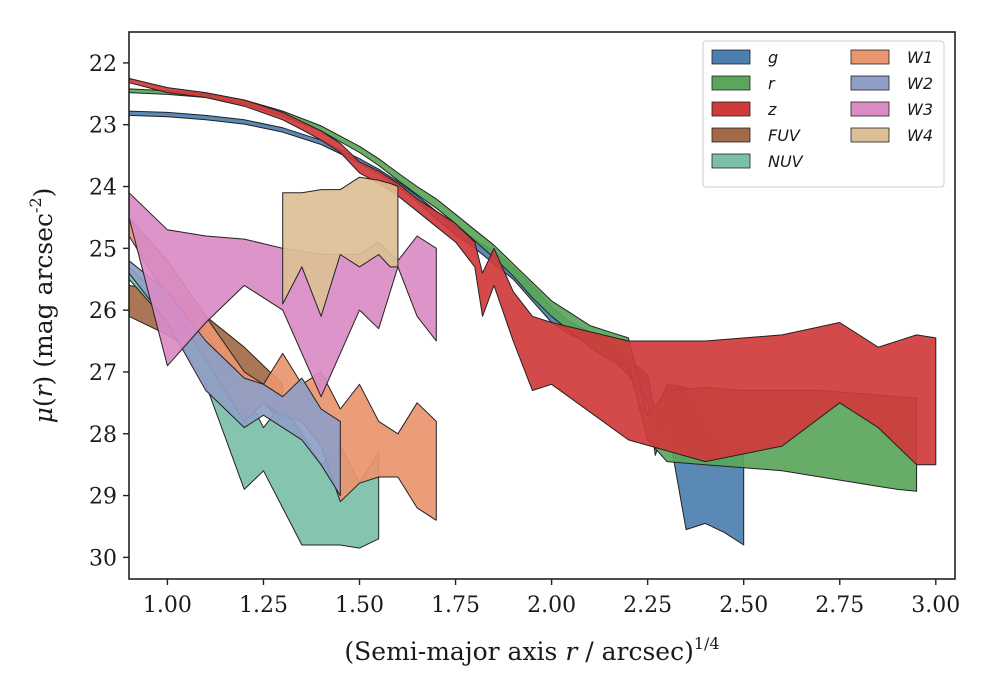 This screenshot has height=700, width=1000. What do you see at coordinates (870, 135) in the screenshot?
I see `legend-swatch-w4` at bounding box center [870, 135].